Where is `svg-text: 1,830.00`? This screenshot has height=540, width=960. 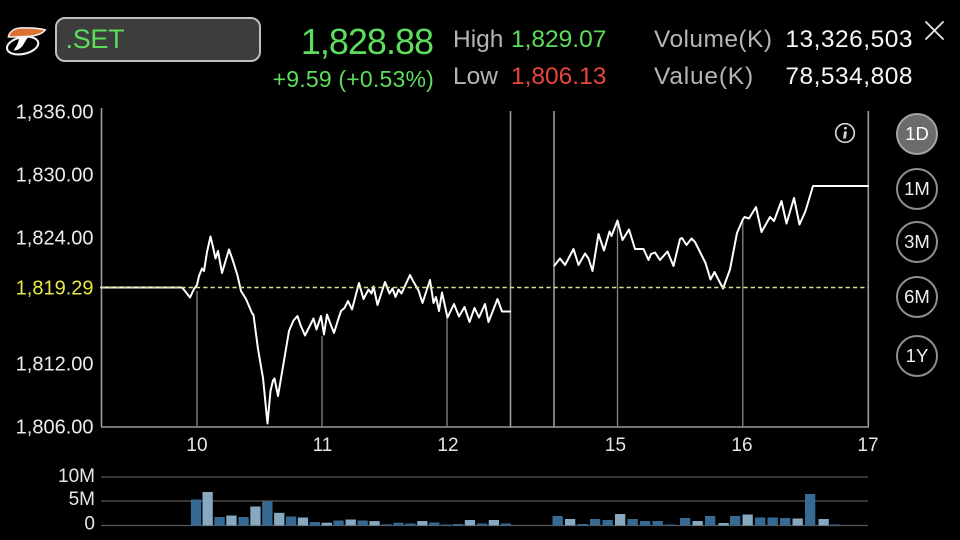 svg-text: 1,830.00 is located at coordinates (55, 176).